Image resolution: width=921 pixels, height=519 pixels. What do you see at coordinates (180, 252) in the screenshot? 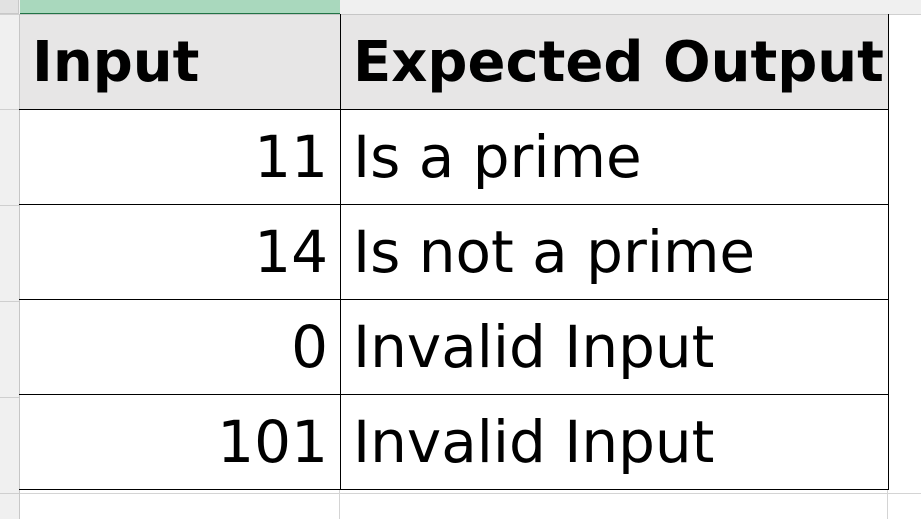
I see `input-cell: 14` at bounding box center [180, 252].